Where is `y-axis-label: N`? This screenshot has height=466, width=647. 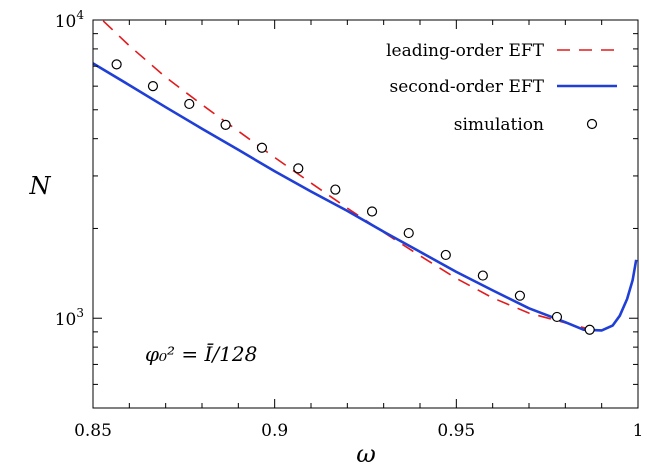
y-axis-label: N is located at coordinates (40, 186).